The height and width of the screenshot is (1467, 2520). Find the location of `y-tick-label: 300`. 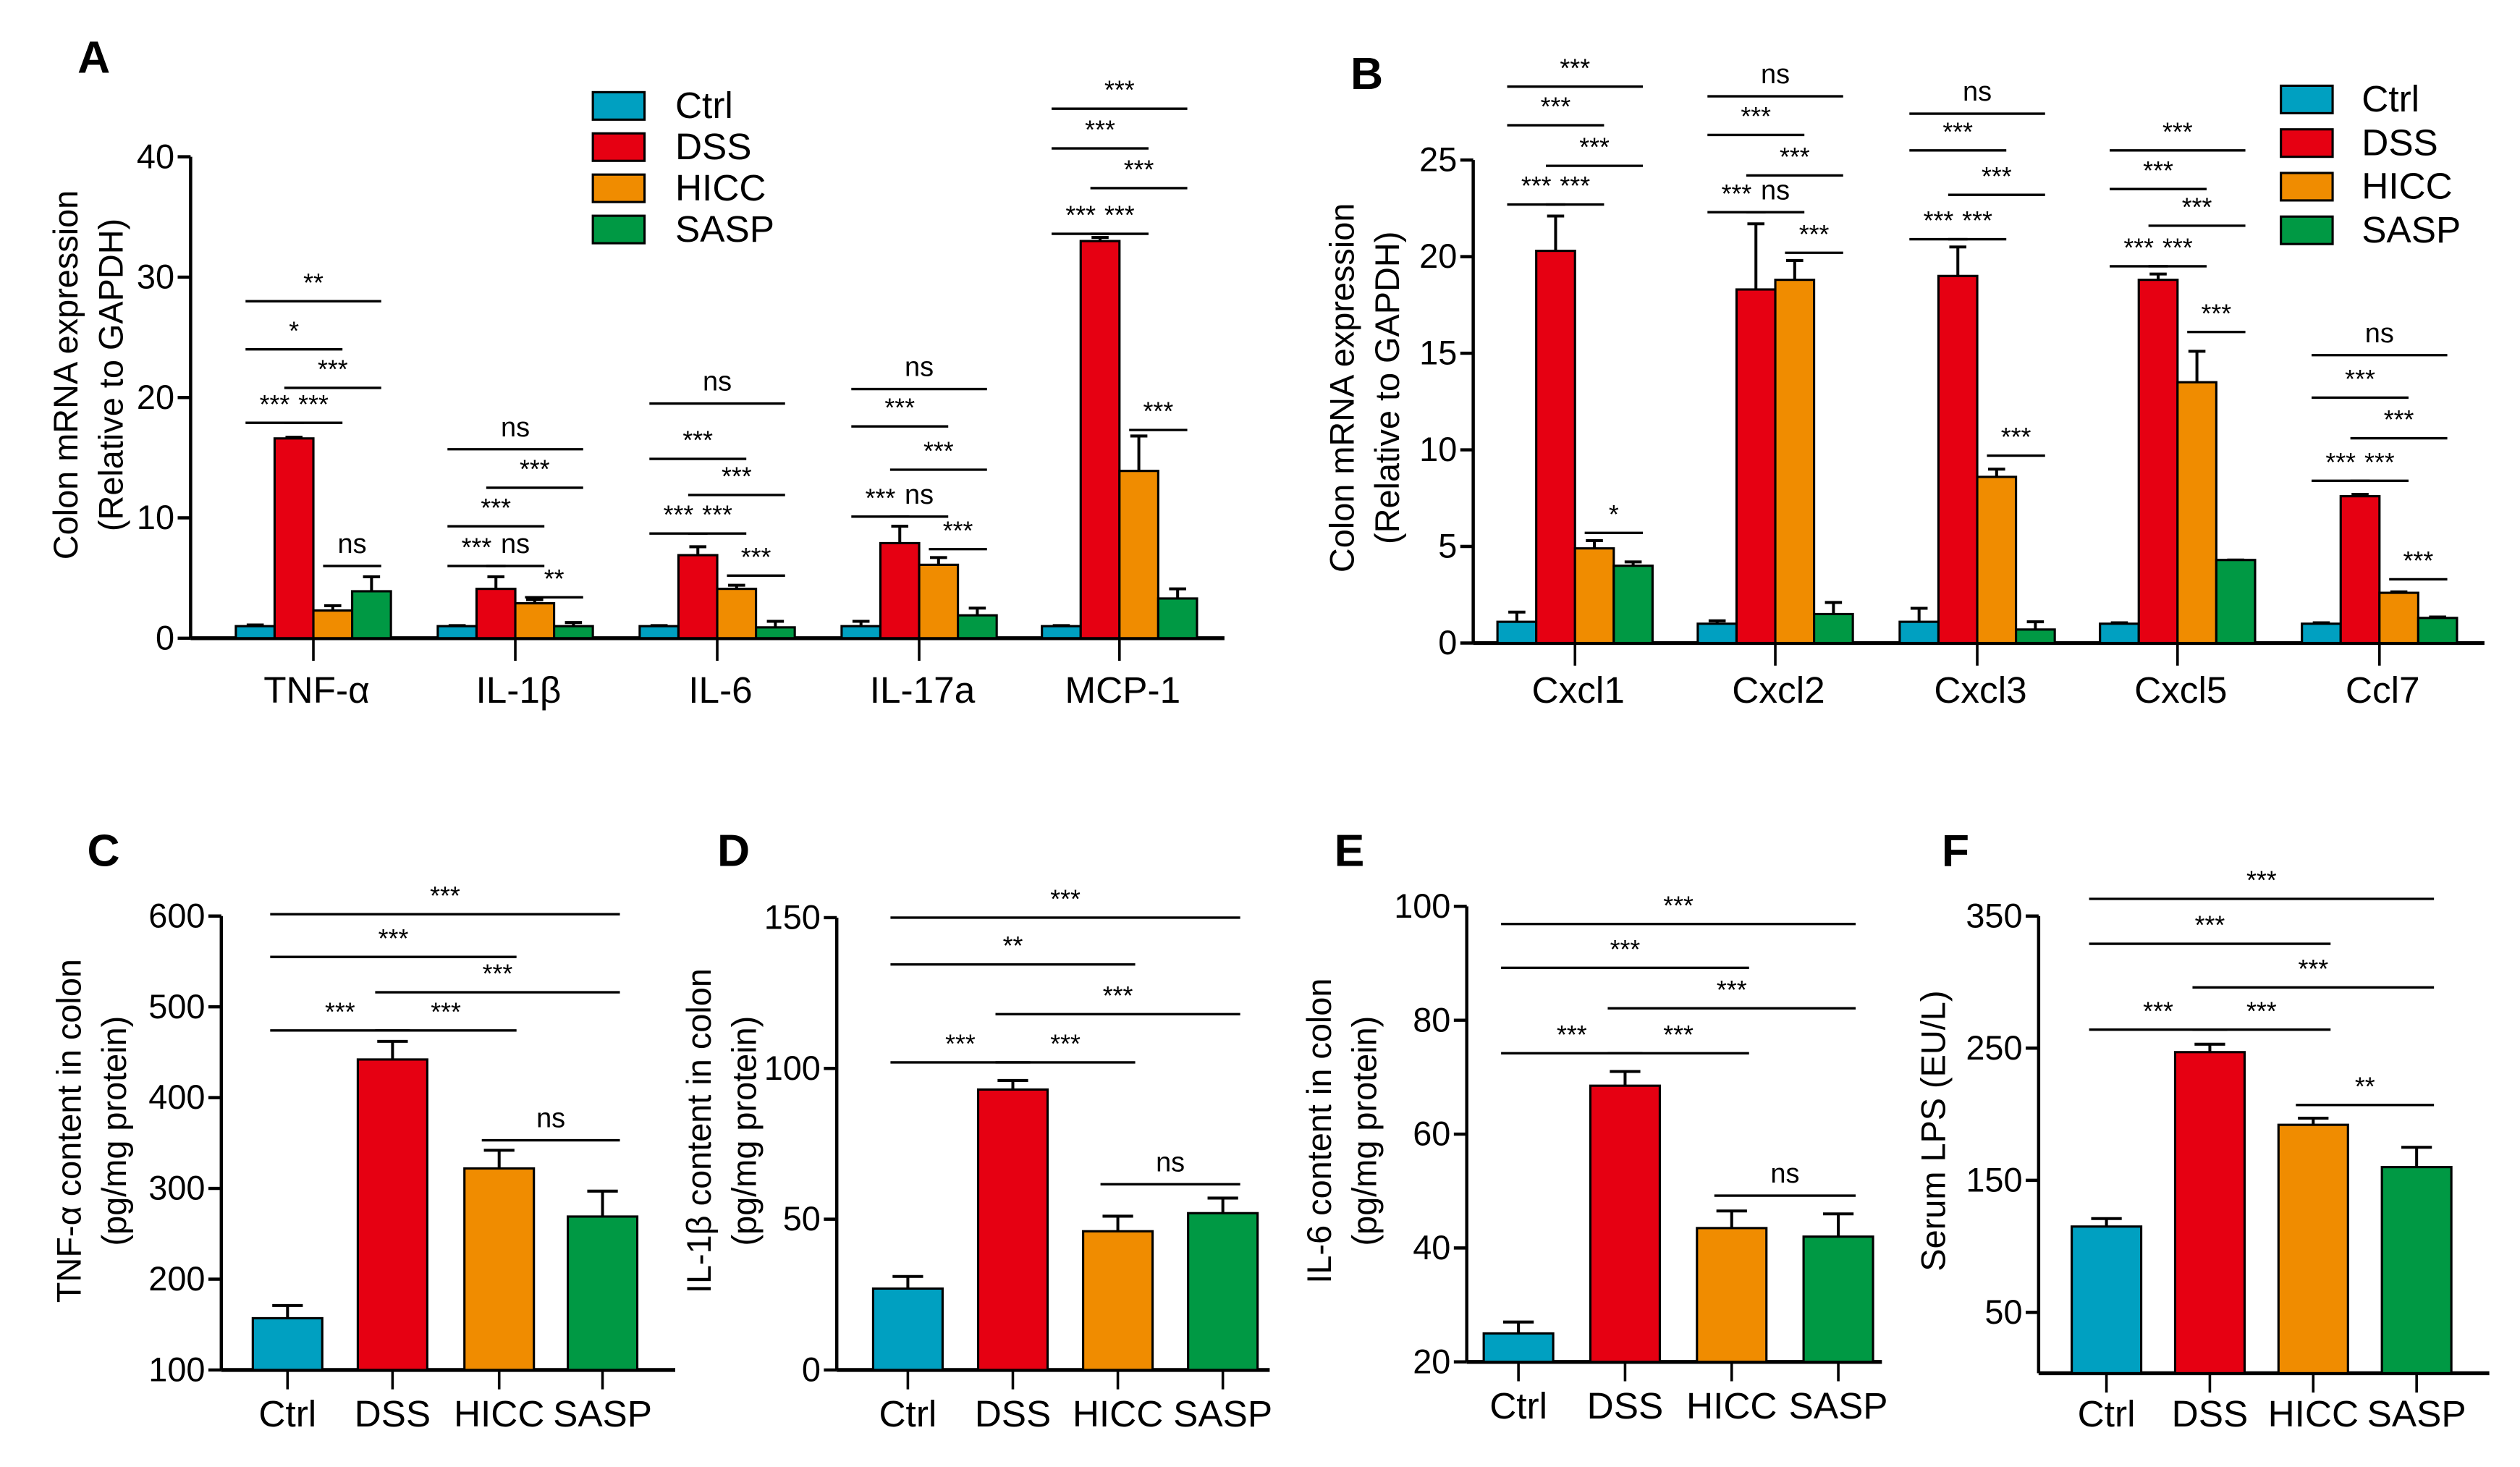

y-tick-label: 300 is located at coordinates (176, 1188).